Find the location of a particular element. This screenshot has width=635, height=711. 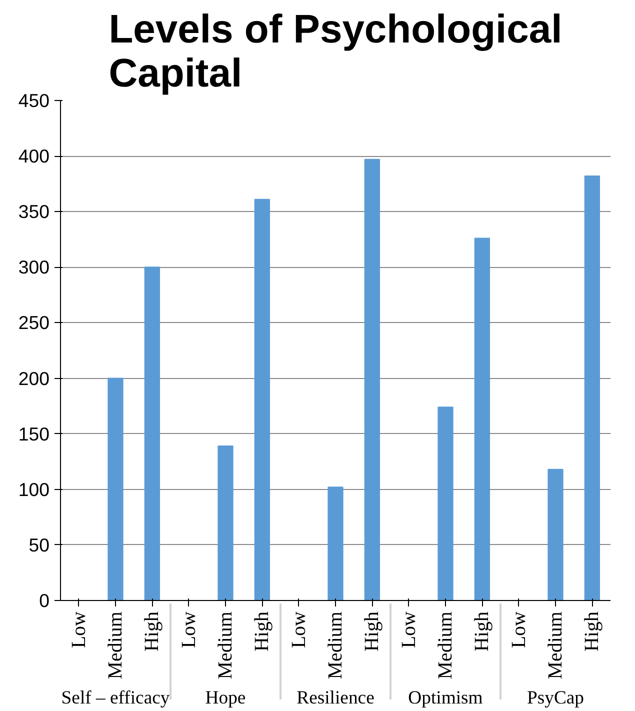

y-tick-label: 300 is located at coordinates (34, 267).